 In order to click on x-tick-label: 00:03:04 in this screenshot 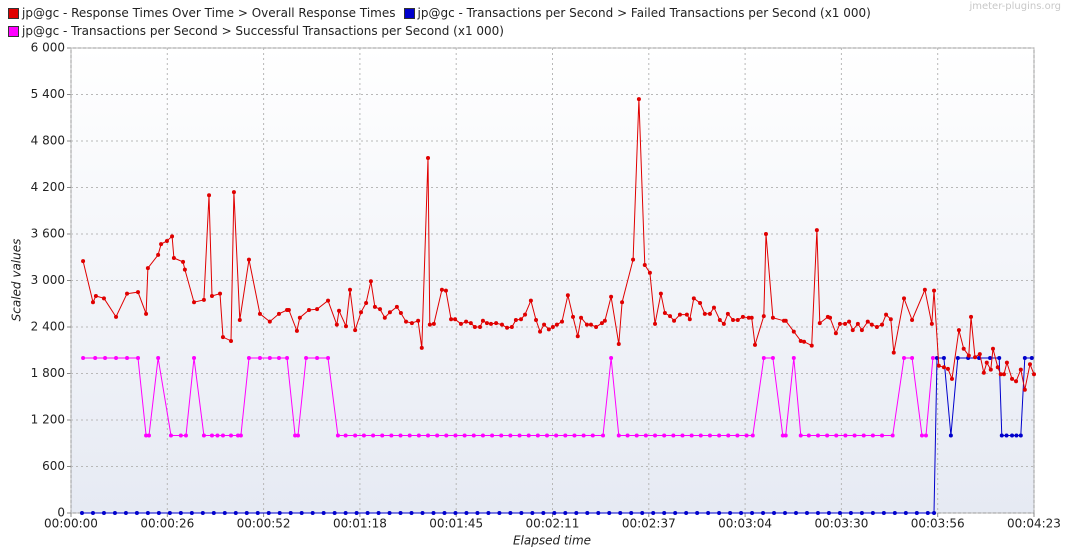, I will do `click(745, 524)`.